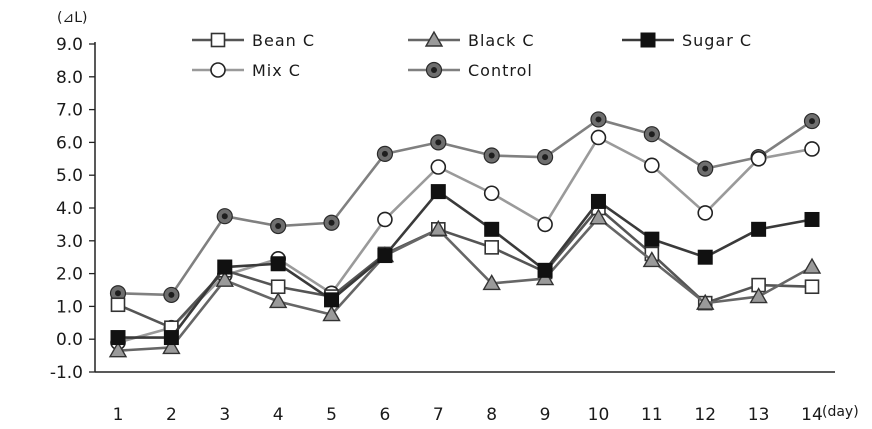 Image resolution: width=872 pixels, height=429 pixels. I want to click on x-tick-label: 1, so click(118, 415).